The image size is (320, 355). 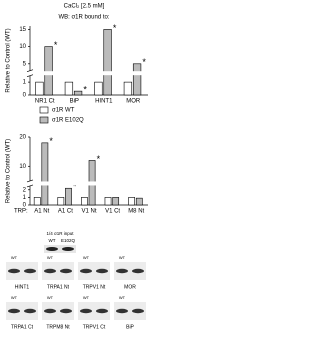 I want to click on x-tick-label: V1 Ct, so click(x=112, y=212).